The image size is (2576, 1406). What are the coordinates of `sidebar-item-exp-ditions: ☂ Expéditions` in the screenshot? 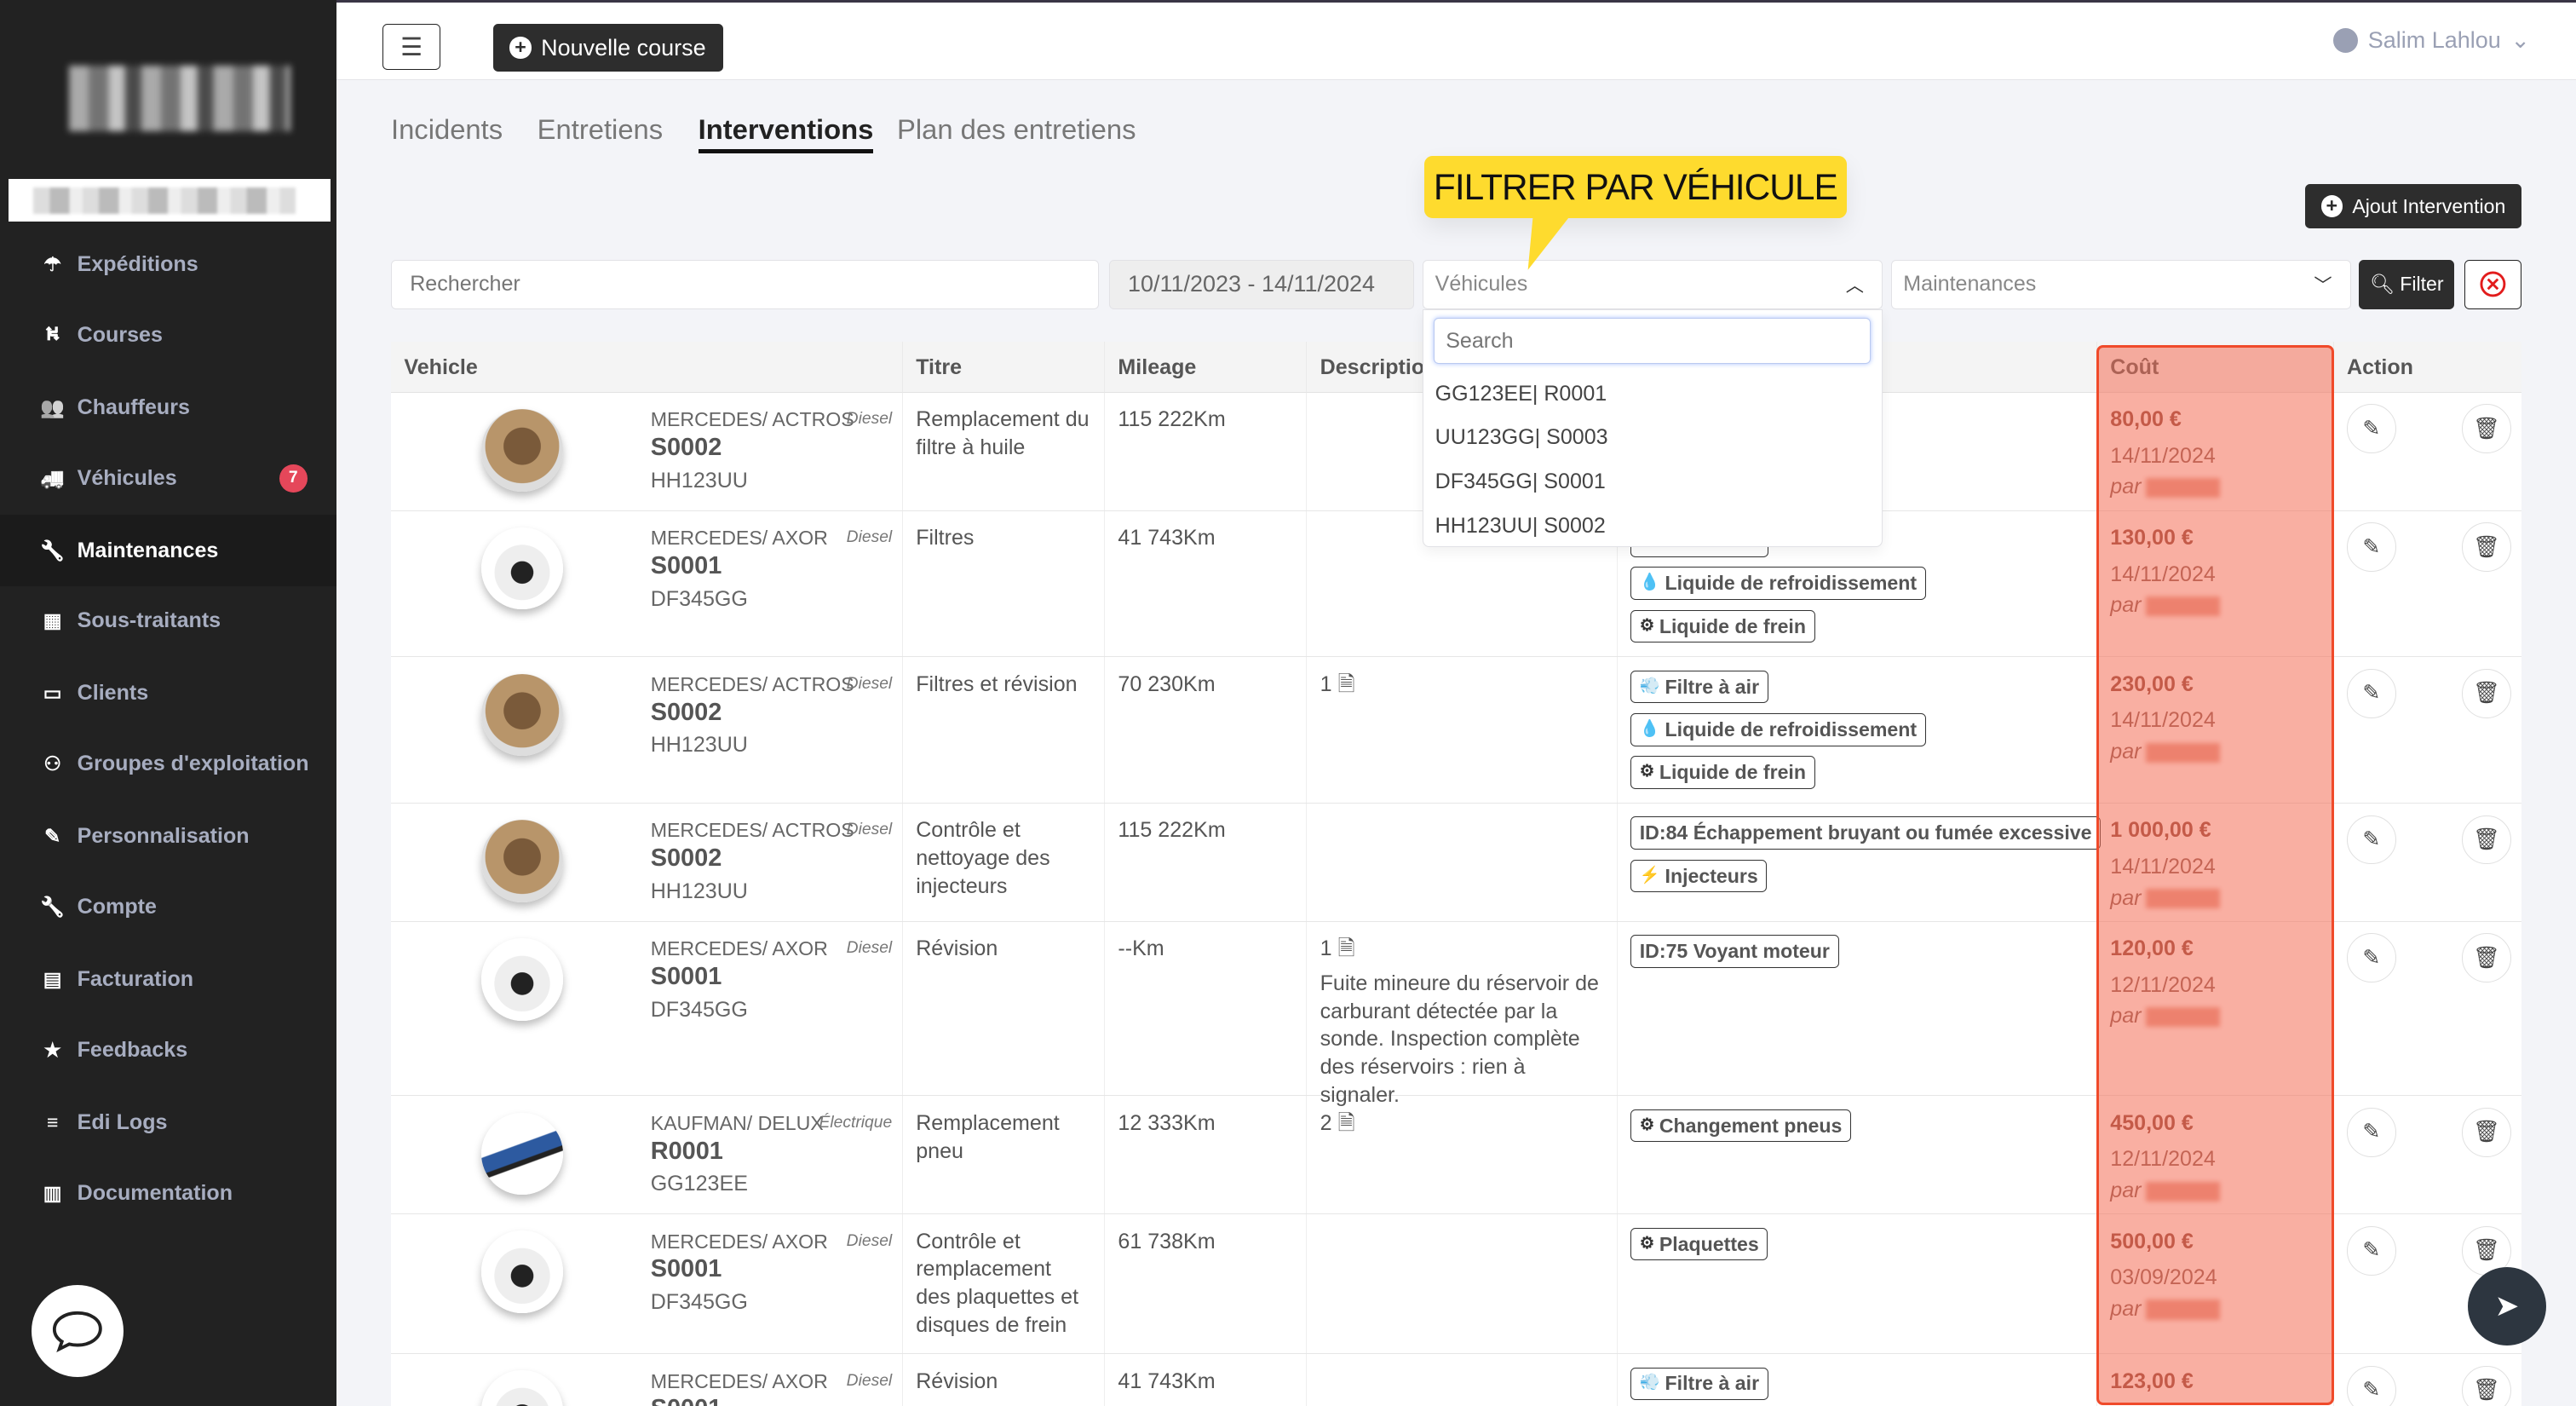 It's located at (168, 264).